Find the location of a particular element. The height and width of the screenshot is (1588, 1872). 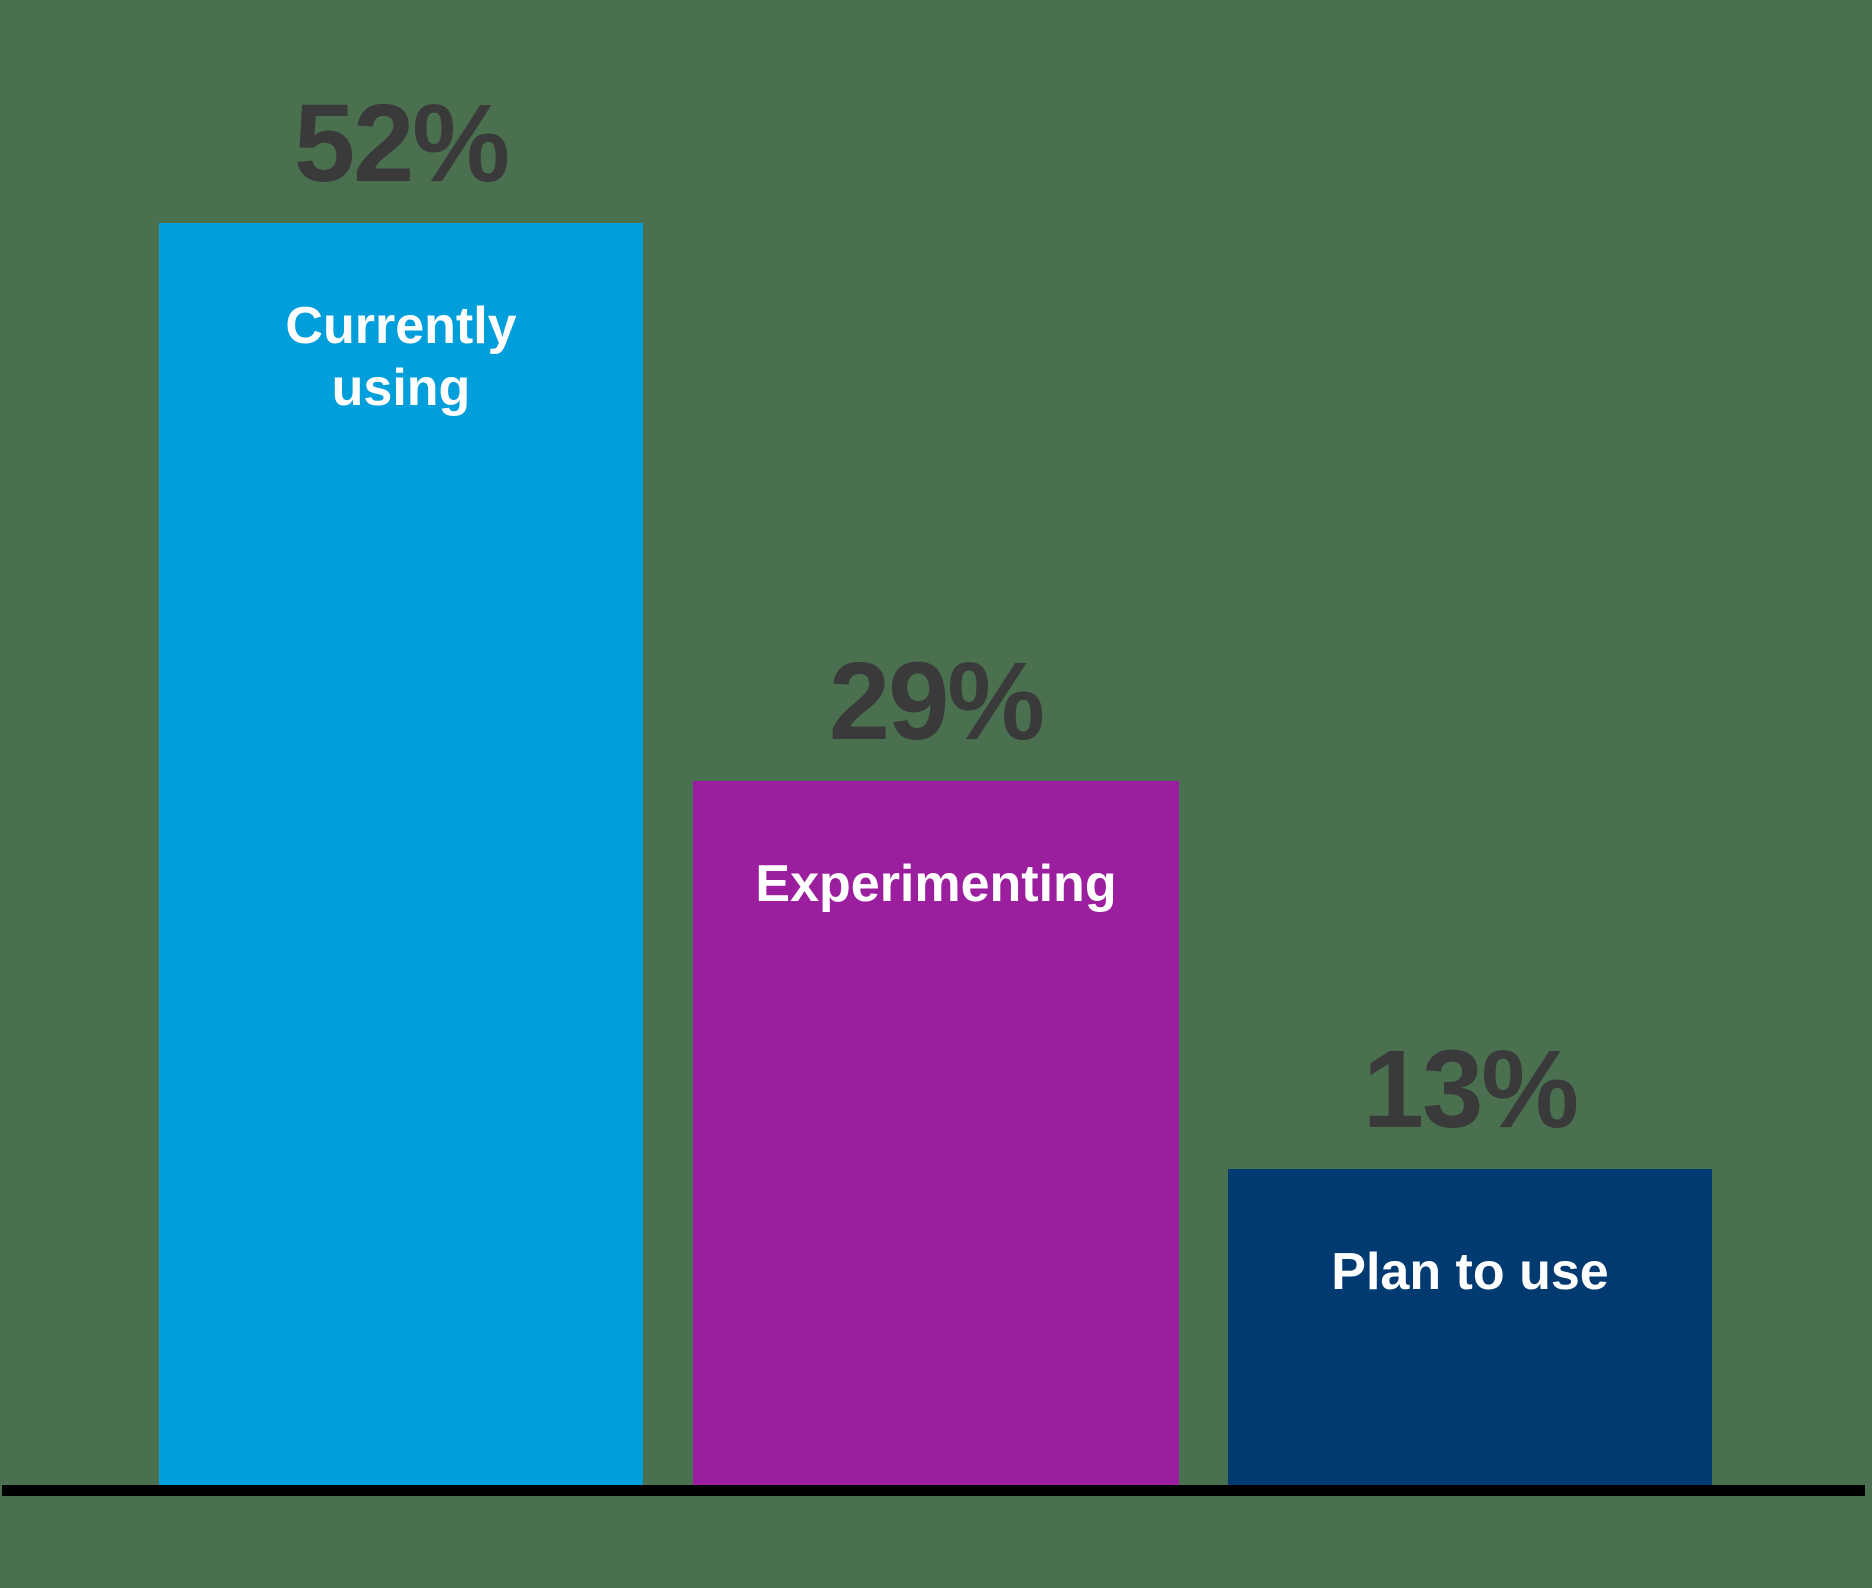

value-label-plan-to-use: 13% is located at coordinates (1470, 1089).